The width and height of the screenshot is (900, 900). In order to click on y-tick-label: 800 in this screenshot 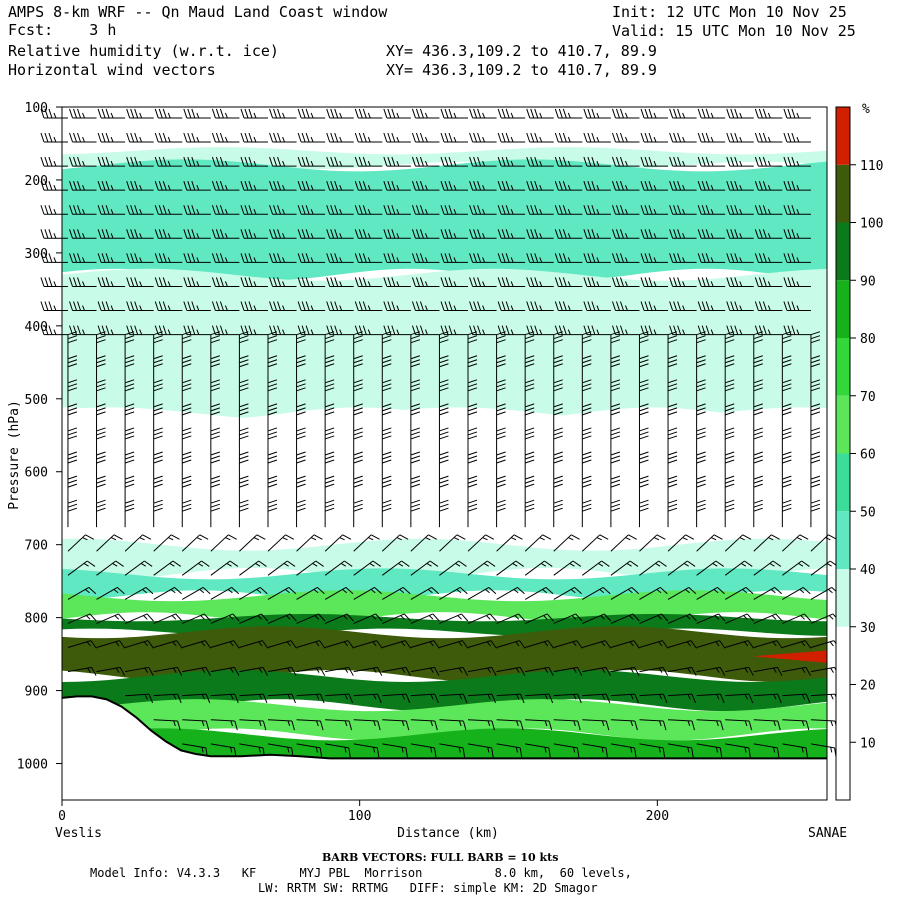, I will do `click(36, 619)`.